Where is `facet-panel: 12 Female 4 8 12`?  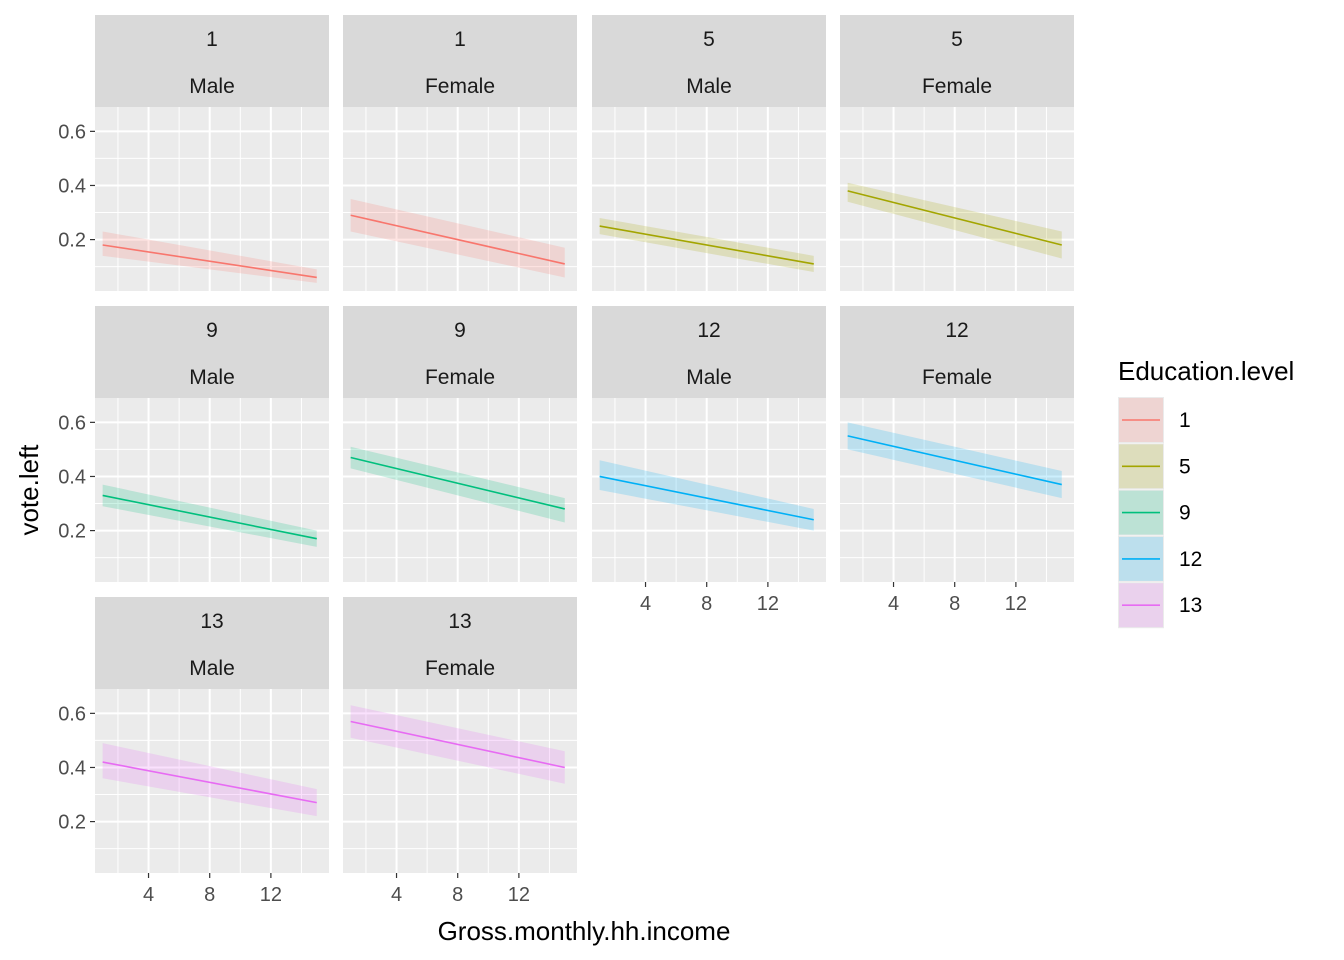
facet-panel: 12 Female 4 8 12 is located at coordinates (957, 460).